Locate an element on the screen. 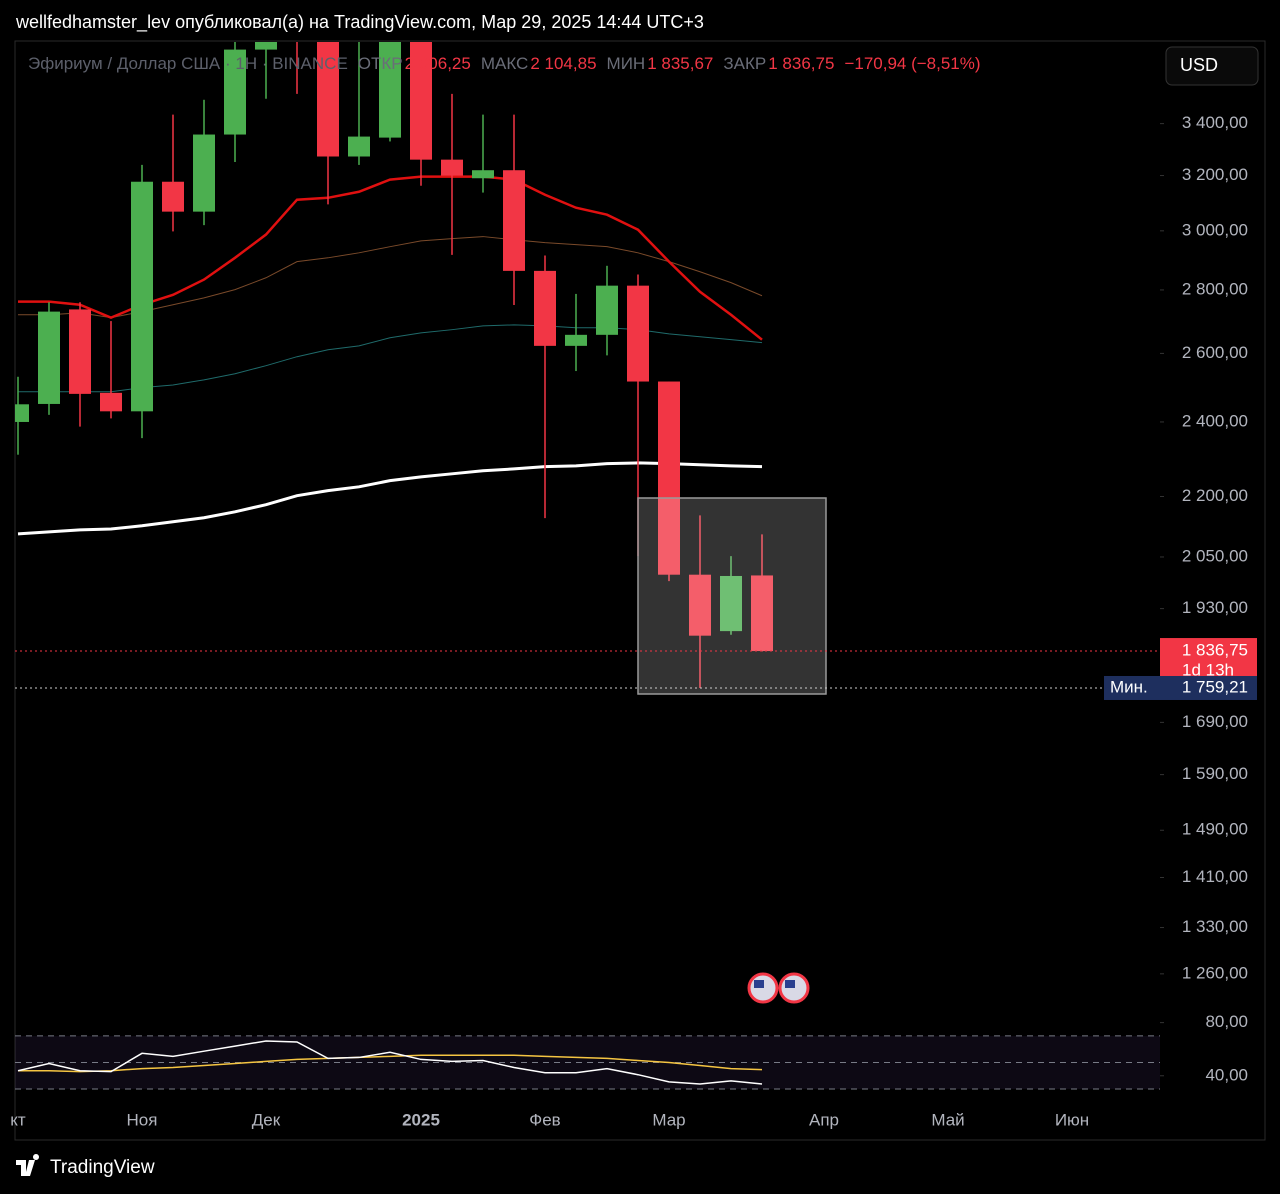 The height and width of the screenshot is (1194, 1280). legend-value: 2 104,85 is located at coordinates (563, 63).